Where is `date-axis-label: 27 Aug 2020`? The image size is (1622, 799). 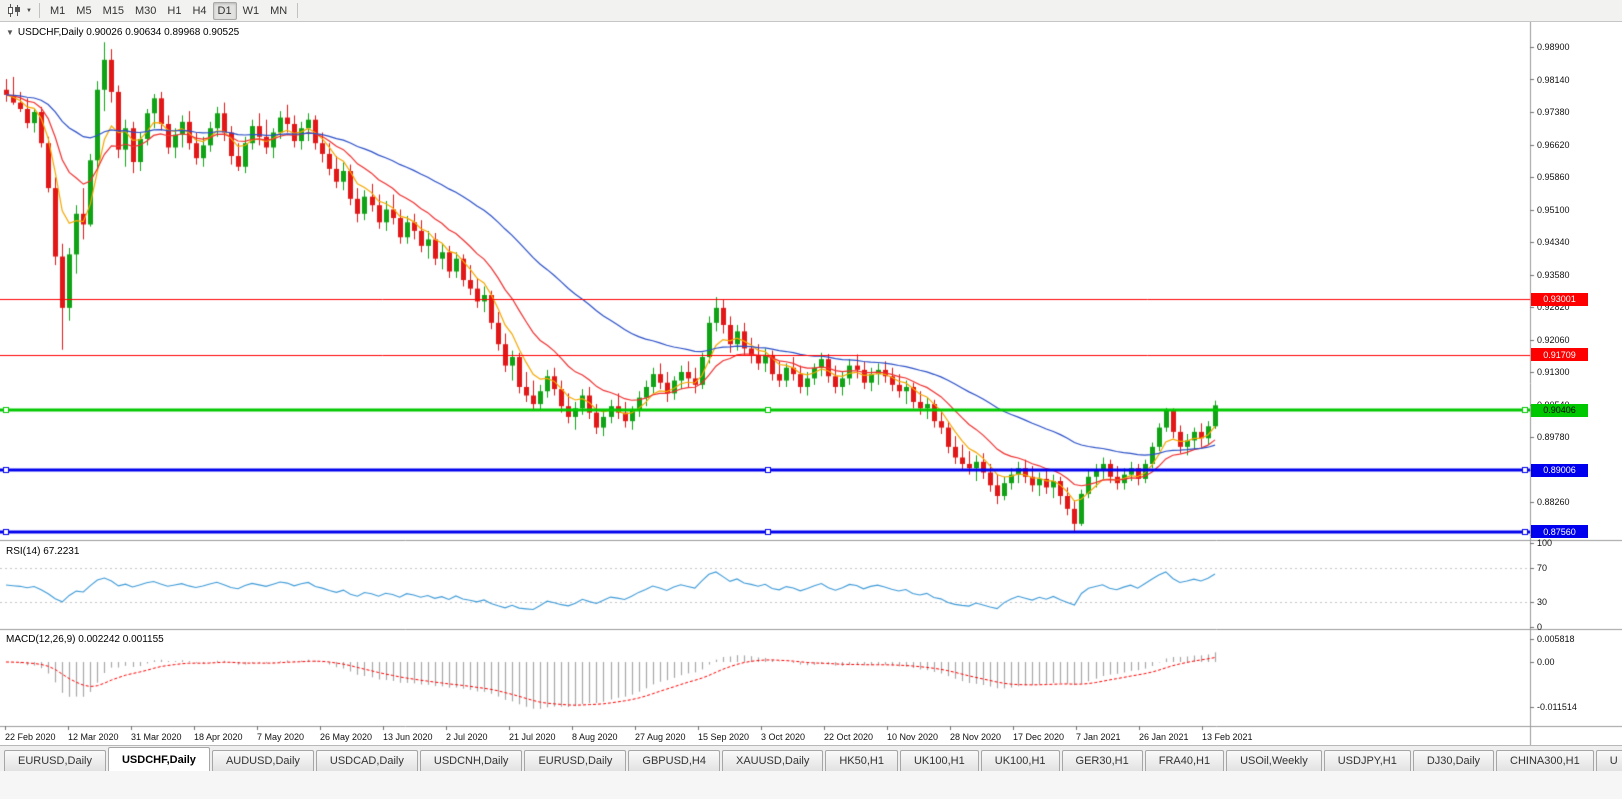 date-axis-label: 27 Aug 2020 is located at coordinates (660, 737).